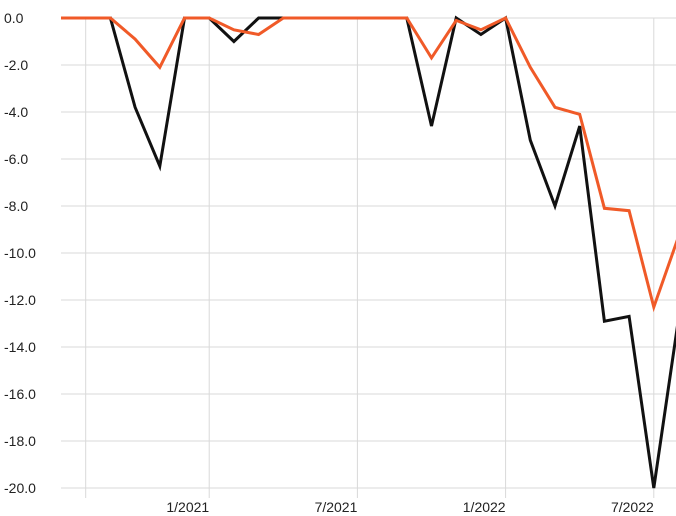  Describe the element at coordinates (410, 507) in the screenshot. I see `x-axis-tick-labels: 1/2021 7/2021 1/2022 7/2022` at that location.